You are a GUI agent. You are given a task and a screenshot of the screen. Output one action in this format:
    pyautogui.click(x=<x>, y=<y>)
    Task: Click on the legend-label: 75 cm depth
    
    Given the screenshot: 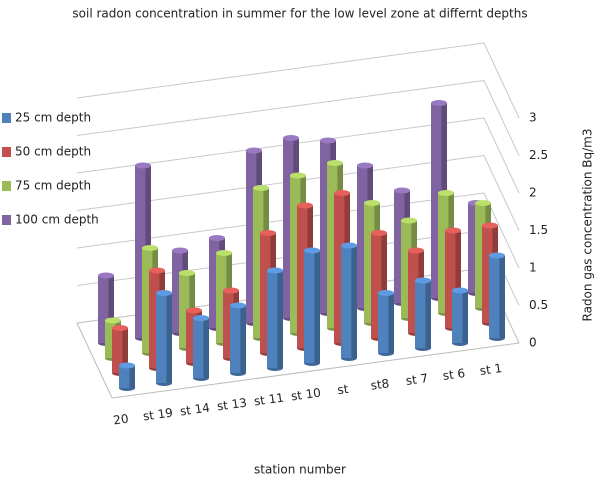 What is the action you would take?
    pyautogui.click(x=53, y=186)
    